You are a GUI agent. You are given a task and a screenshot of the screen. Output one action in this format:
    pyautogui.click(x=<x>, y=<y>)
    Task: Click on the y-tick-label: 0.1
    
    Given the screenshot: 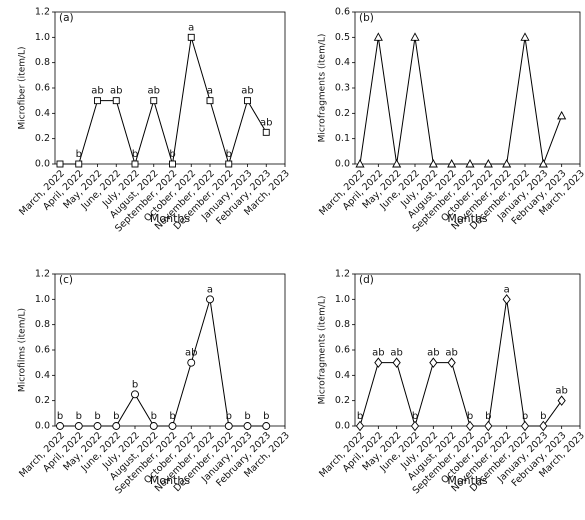 What is the action you would take?
    pyautogui.click(x=342, y=138)
    